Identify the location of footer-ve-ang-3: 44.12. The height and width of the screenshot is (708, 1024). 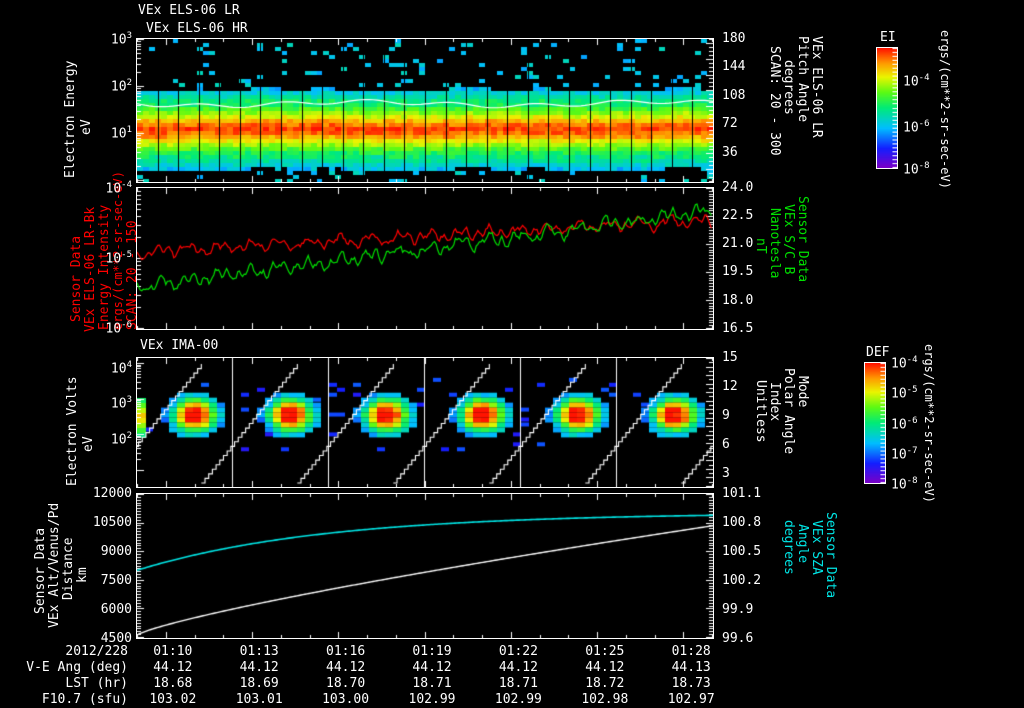
(432, 667).